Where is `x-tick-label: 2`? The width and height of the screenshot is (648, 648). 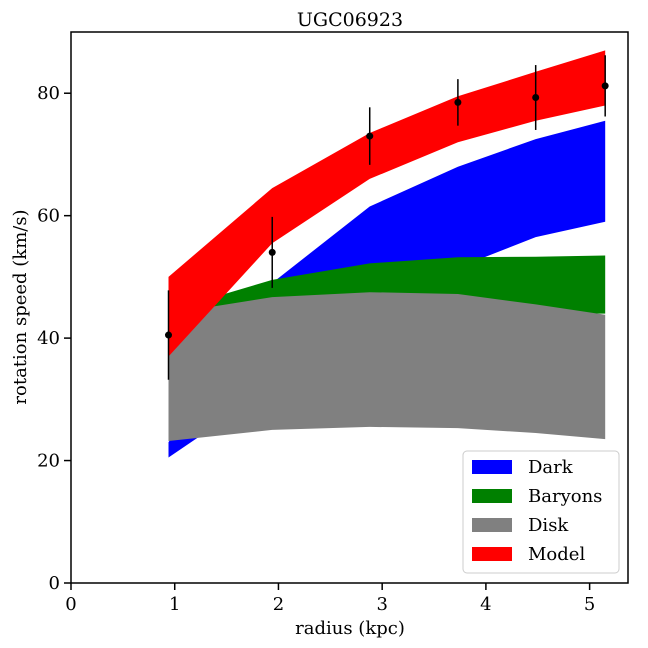
x-tick-label: 2 is located at coordinates (278, 604).